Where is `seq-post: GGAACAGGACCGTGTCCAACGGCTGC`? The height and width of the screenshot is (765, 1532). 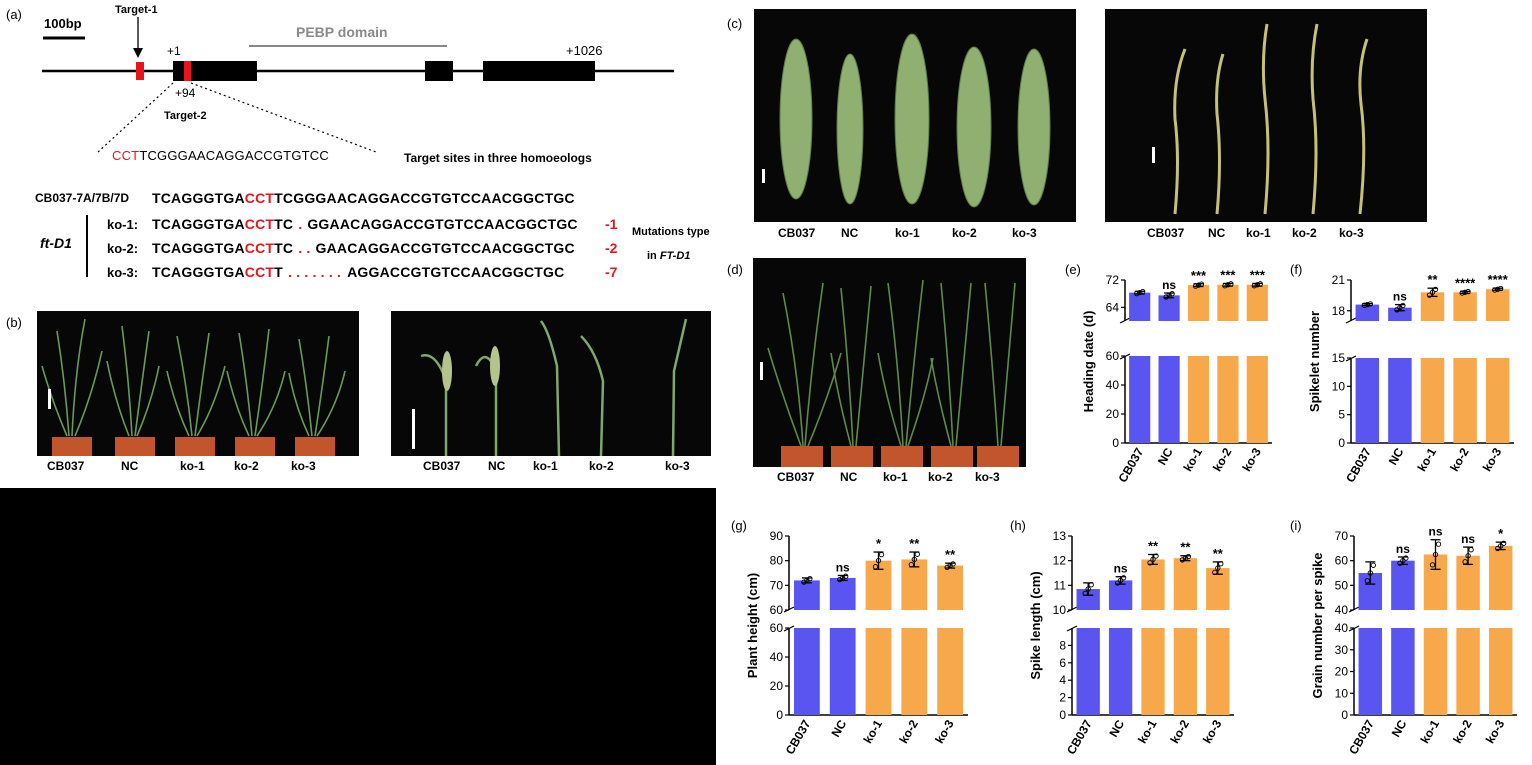
seq-post: GGAACAGGACCGTGTCCAACGGCTGC is located at coordinates (442, 224).